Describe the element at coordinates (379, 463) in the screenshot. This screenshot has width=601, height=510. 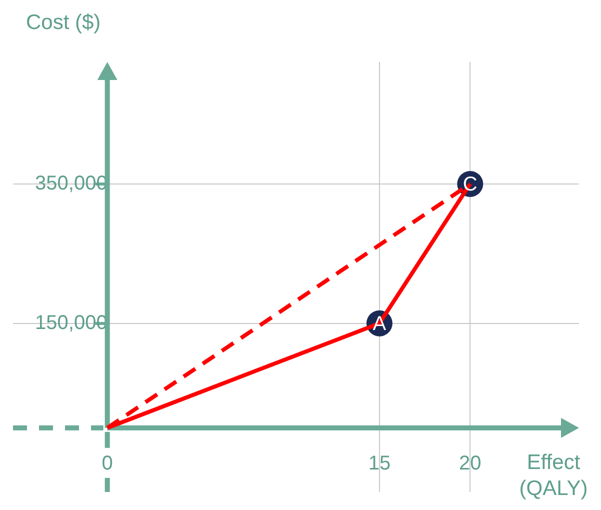
I see `x-tick-label: 15` at that location.